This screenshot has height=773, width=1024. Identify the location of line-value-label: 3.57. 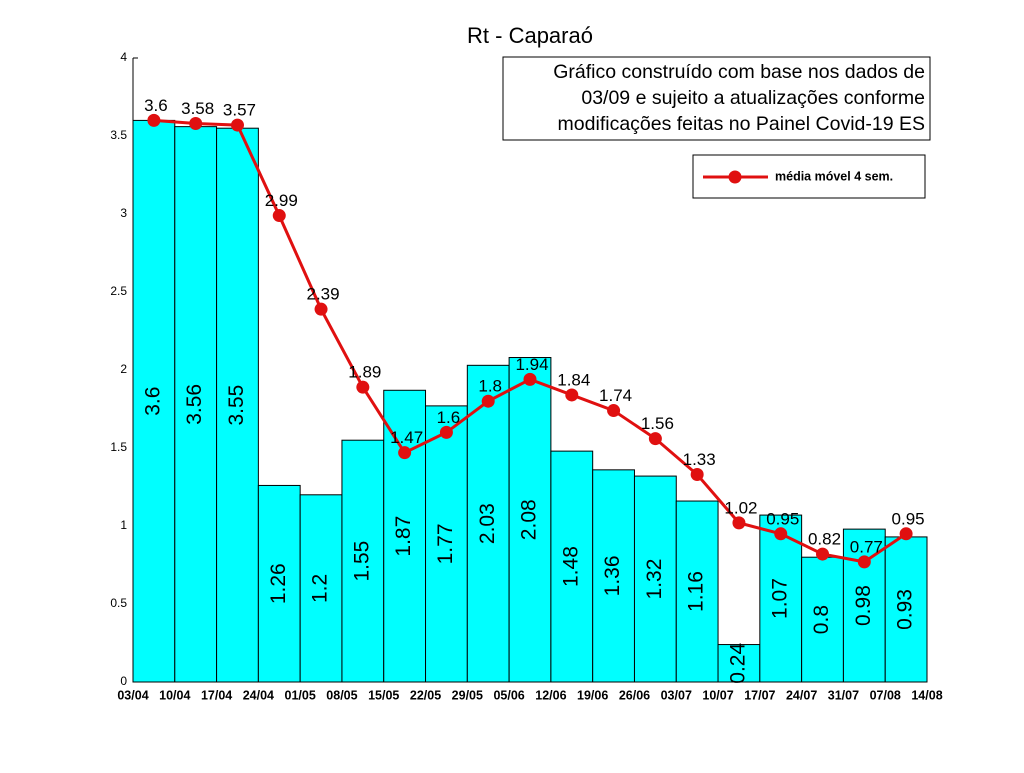
(239, 110).